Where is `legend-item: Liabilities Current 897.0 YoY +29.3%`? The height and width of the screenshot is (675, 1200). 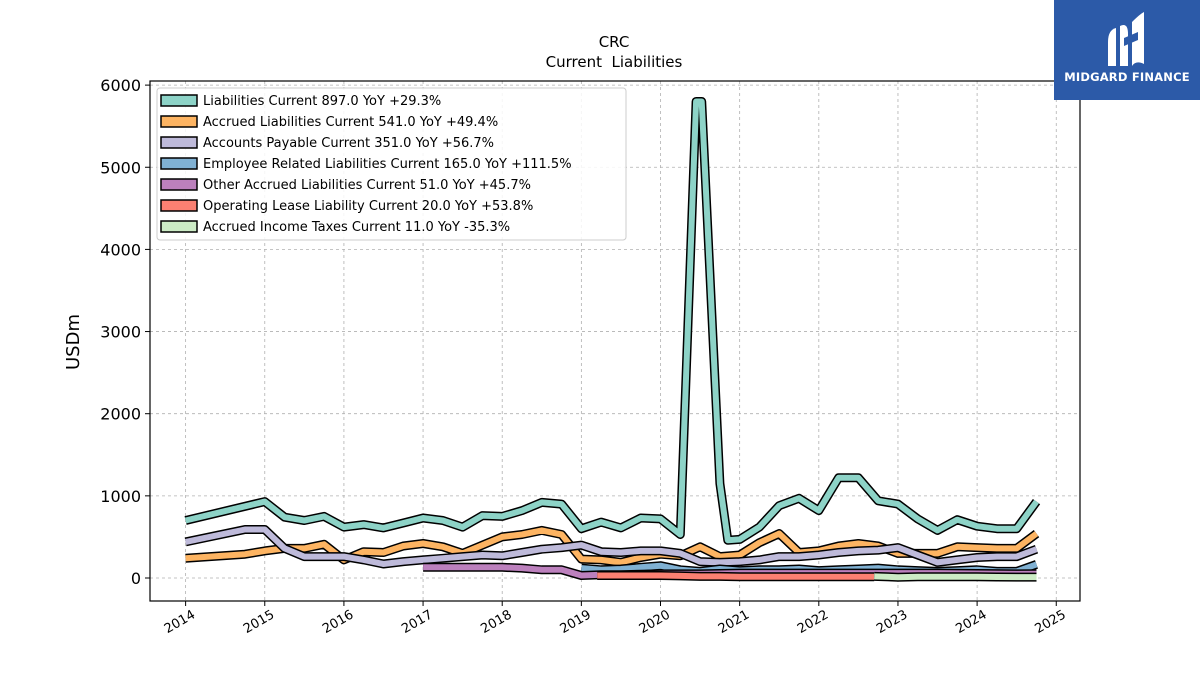
legend-item: Liabilities Current 897.0 YoY +29.3% is located at coordinates (300, 101).